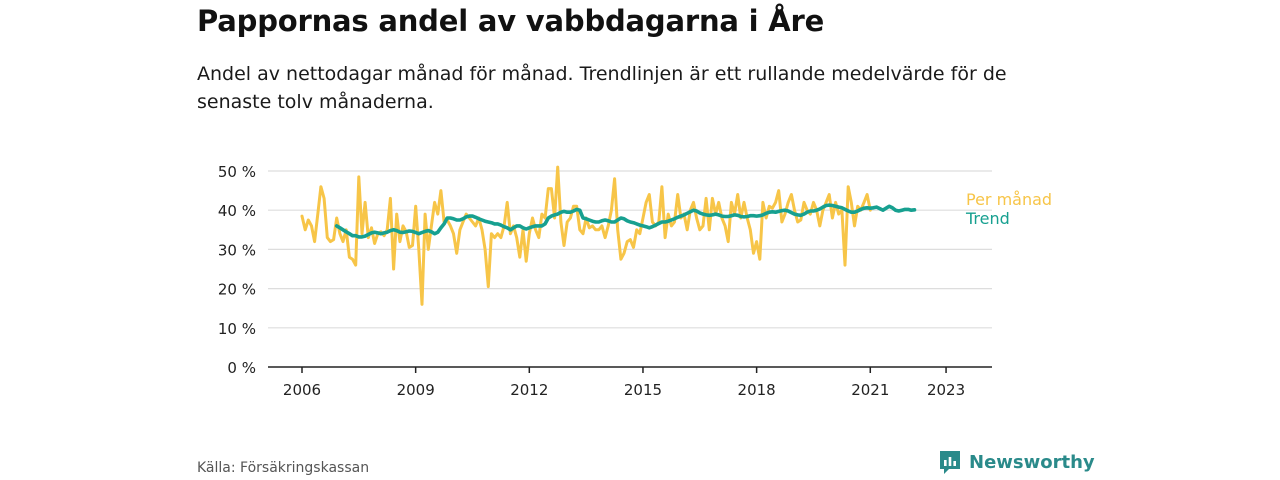  What do you see at coordinates (237, 211) in the screenshot?
I see `y-tick-label: 40 %` at bounding box center [237, 211].